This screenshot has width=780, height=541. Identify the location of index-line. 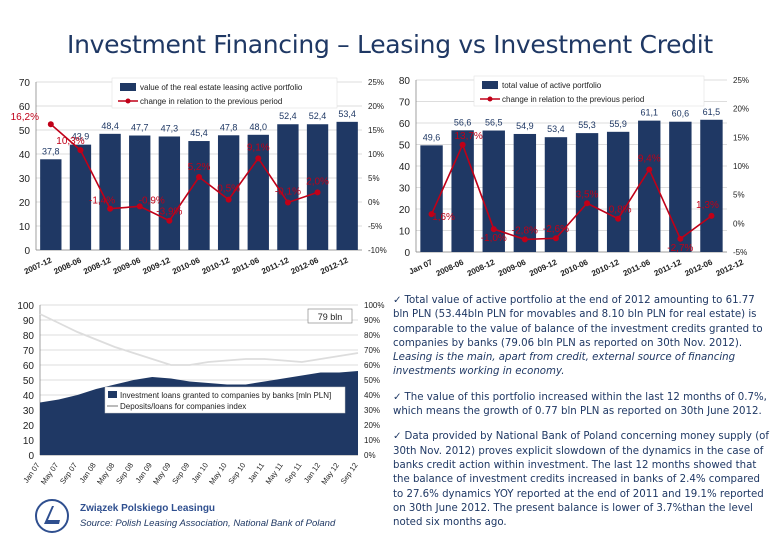
(199, 339).